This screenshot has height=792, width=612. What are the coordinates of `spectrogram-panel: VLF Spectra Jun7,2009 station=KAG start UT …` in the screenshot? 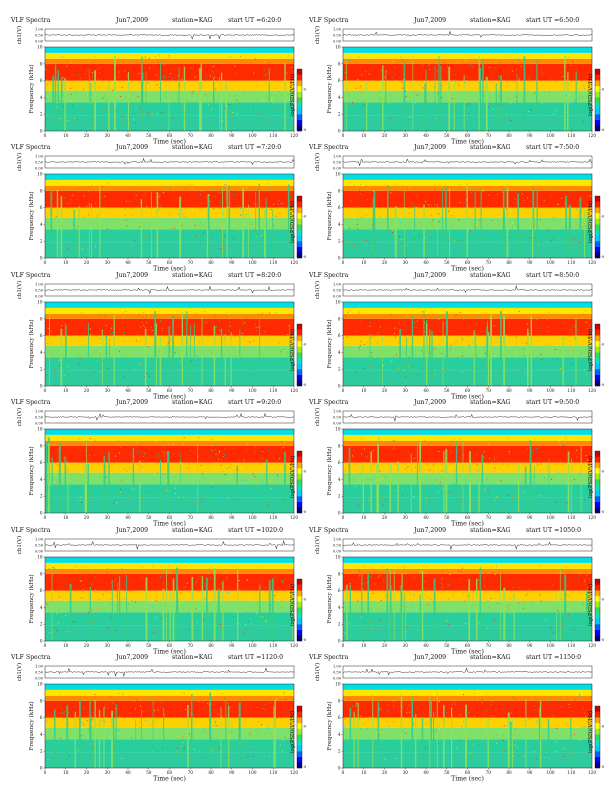 It's located at (456, 464).